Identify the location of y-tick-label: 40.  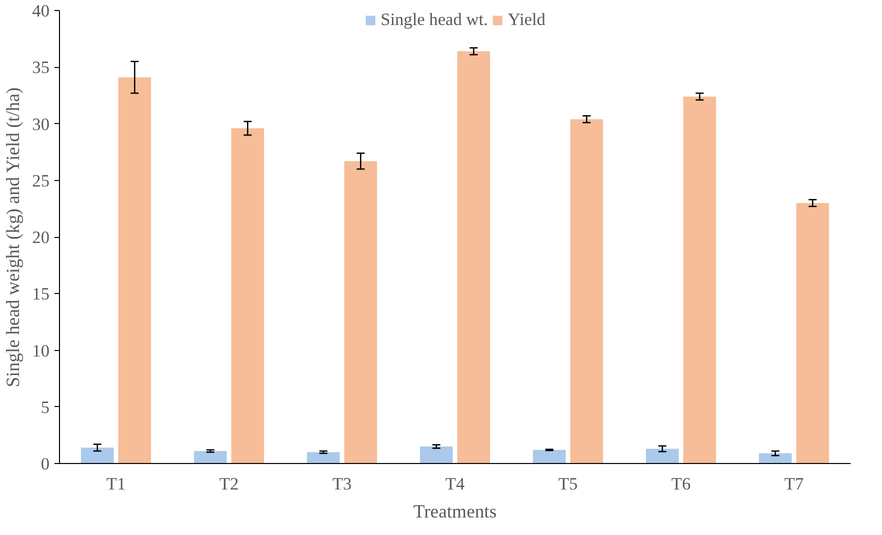
(41, 11).